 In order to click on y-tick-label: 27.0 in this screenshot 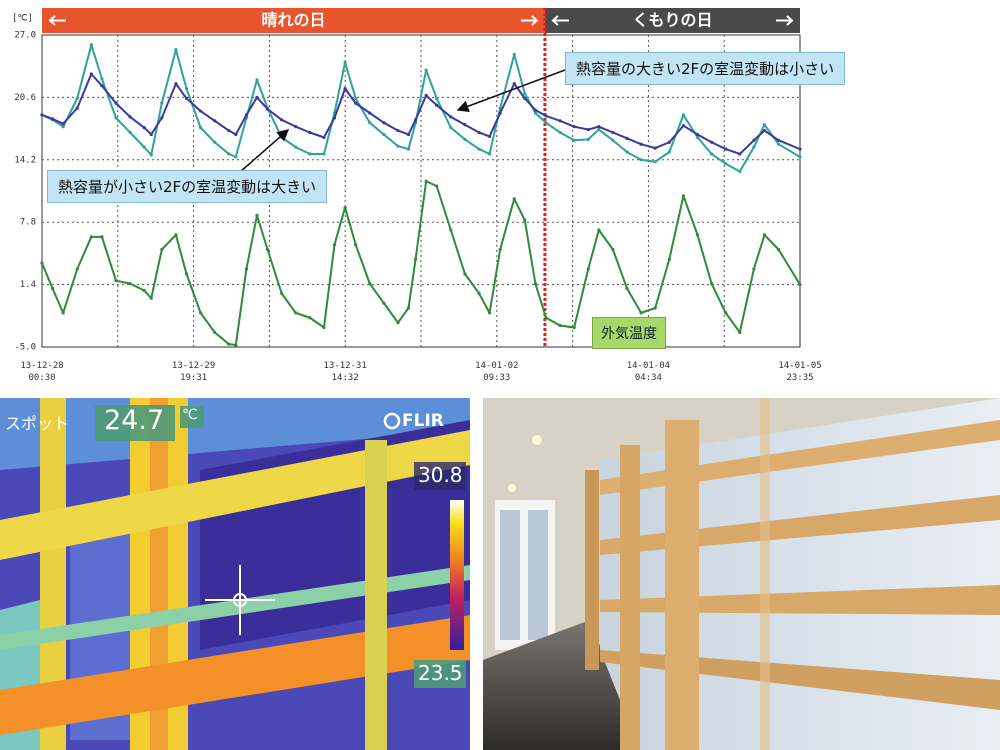, I will do `click(25, 36)`.